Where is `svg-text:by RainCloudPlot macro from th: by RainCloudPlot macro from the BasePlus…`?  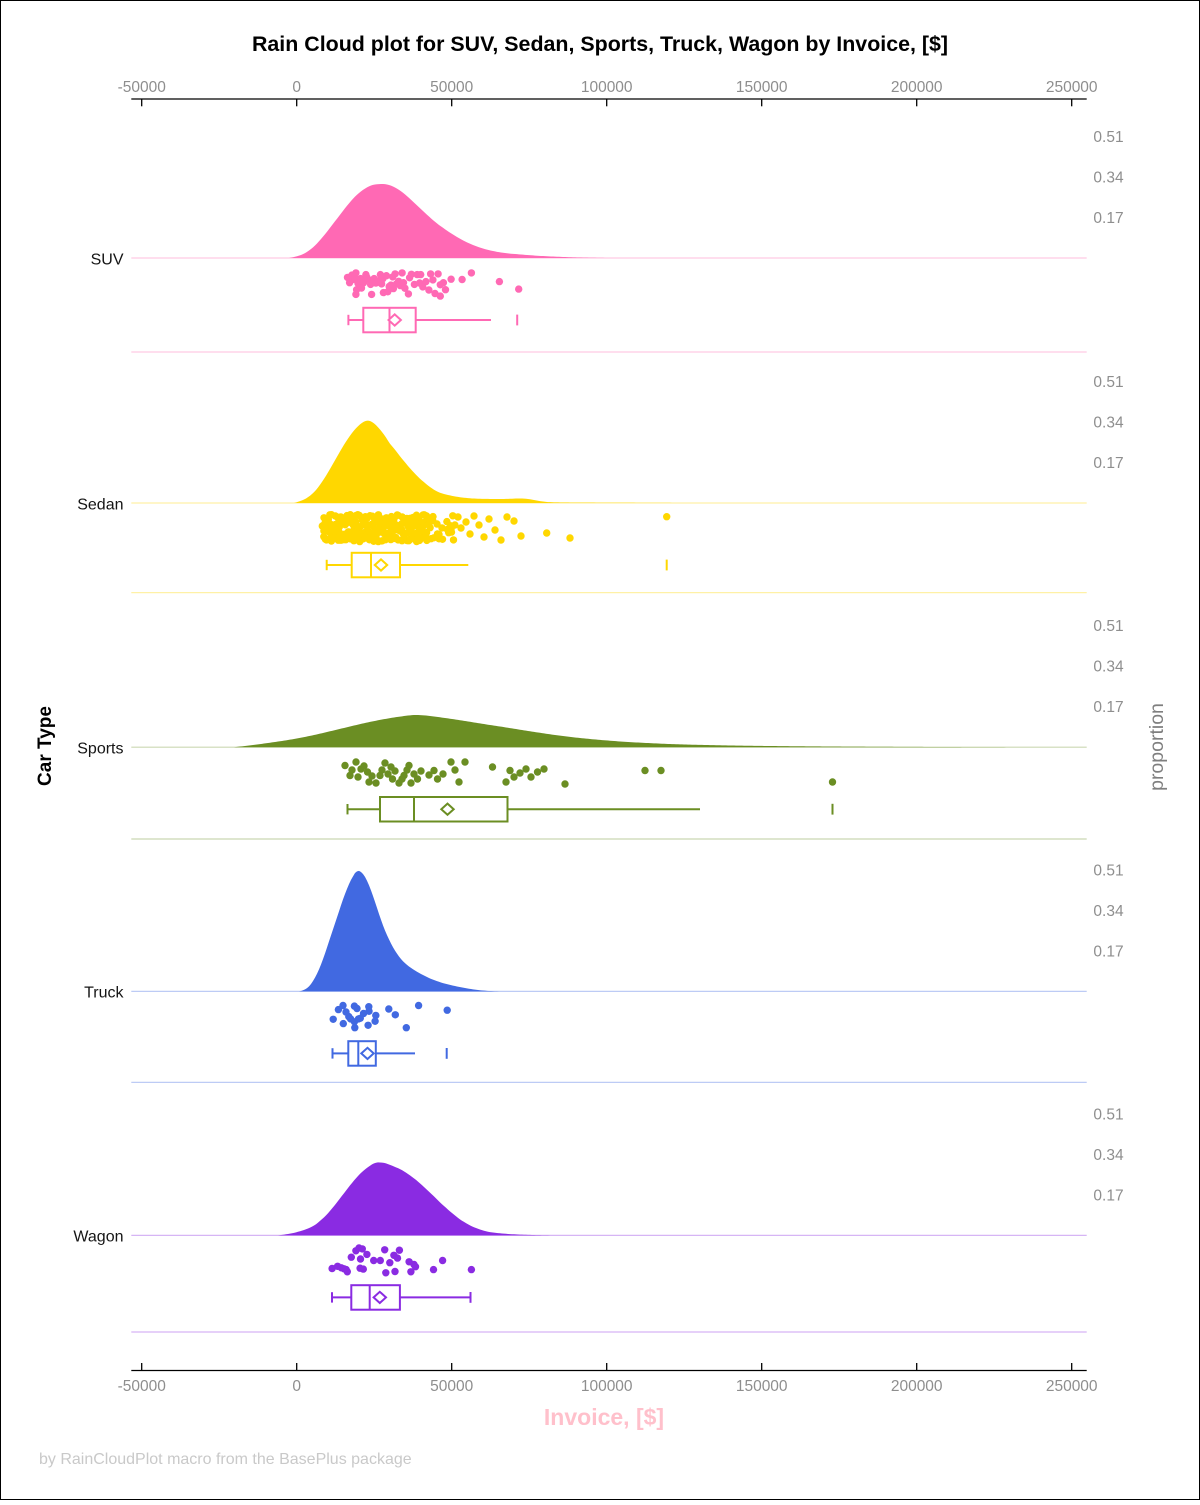
svg-text:by RainCloudPlot macro from th: by RainCloudPlot macro from the BasePlus… is located at coordinates (225, 1459).